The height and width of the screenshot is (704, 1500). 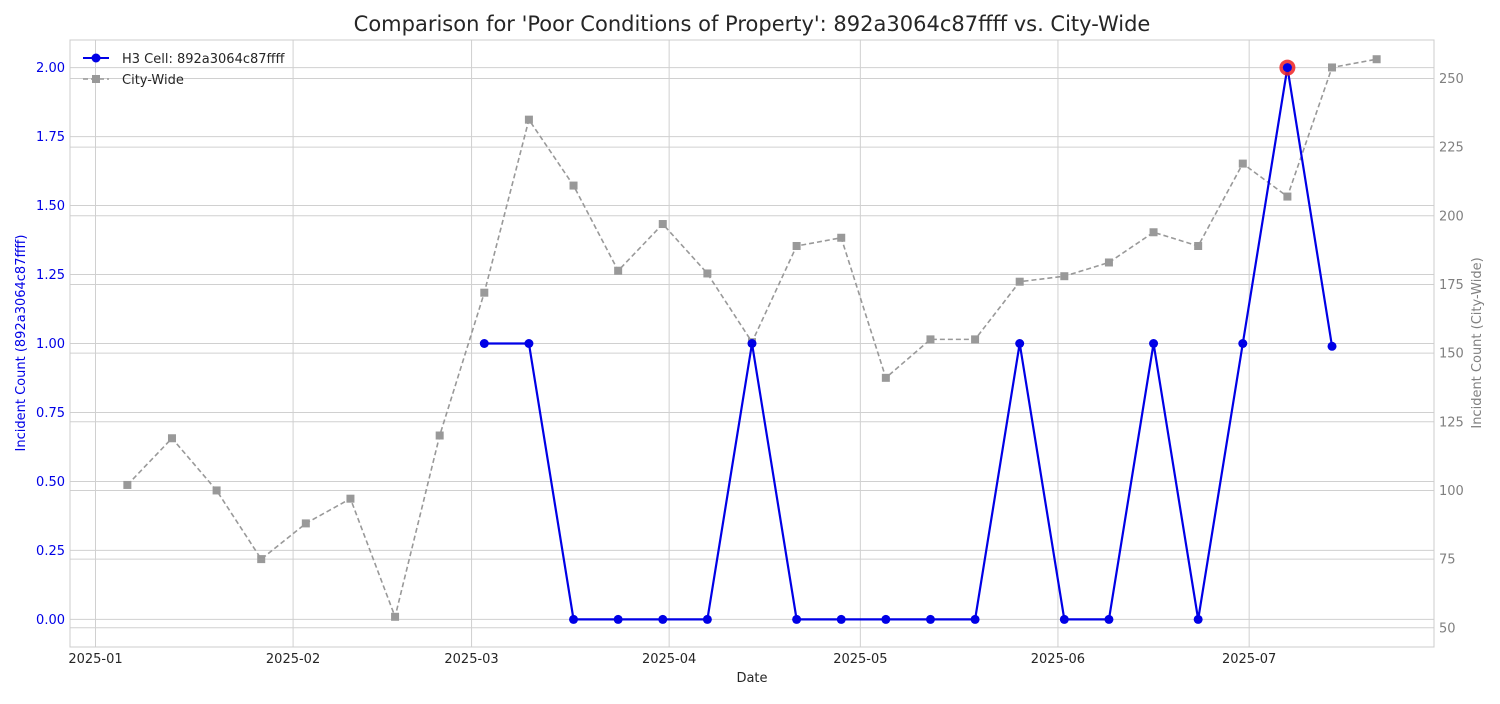 What do you see at coordinates (1451, 422) in the screenshot?
I see `right-y-tick-label: 125` at bounding box center [1451, 422].